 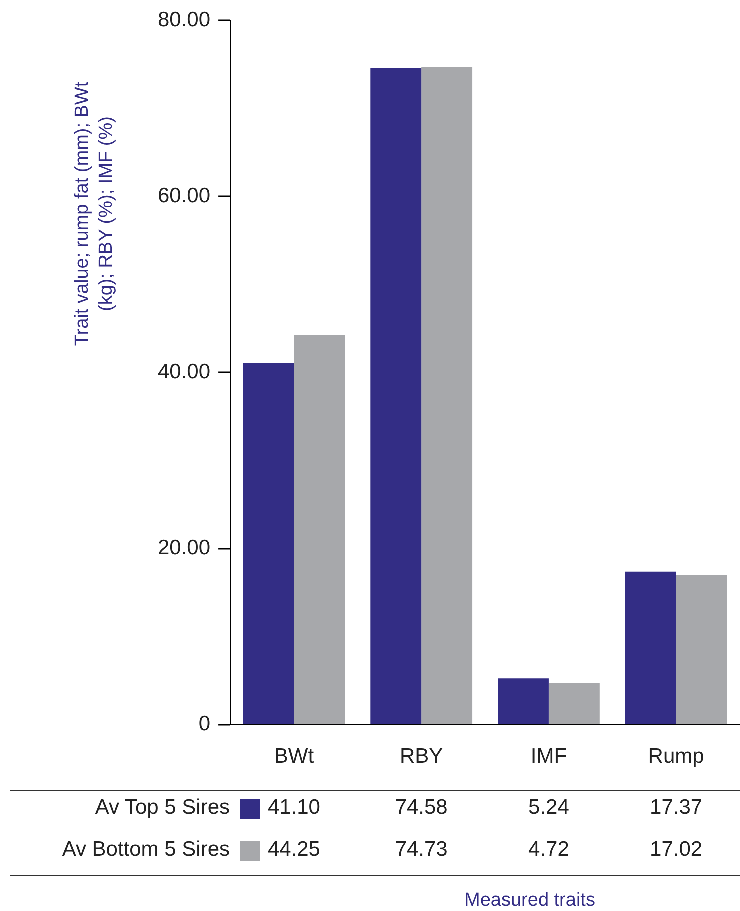 What do you see at coordinates (184, 548) in the screenshot?
I see `y-tick-label: 20.00` at bounding box center [184, 548].